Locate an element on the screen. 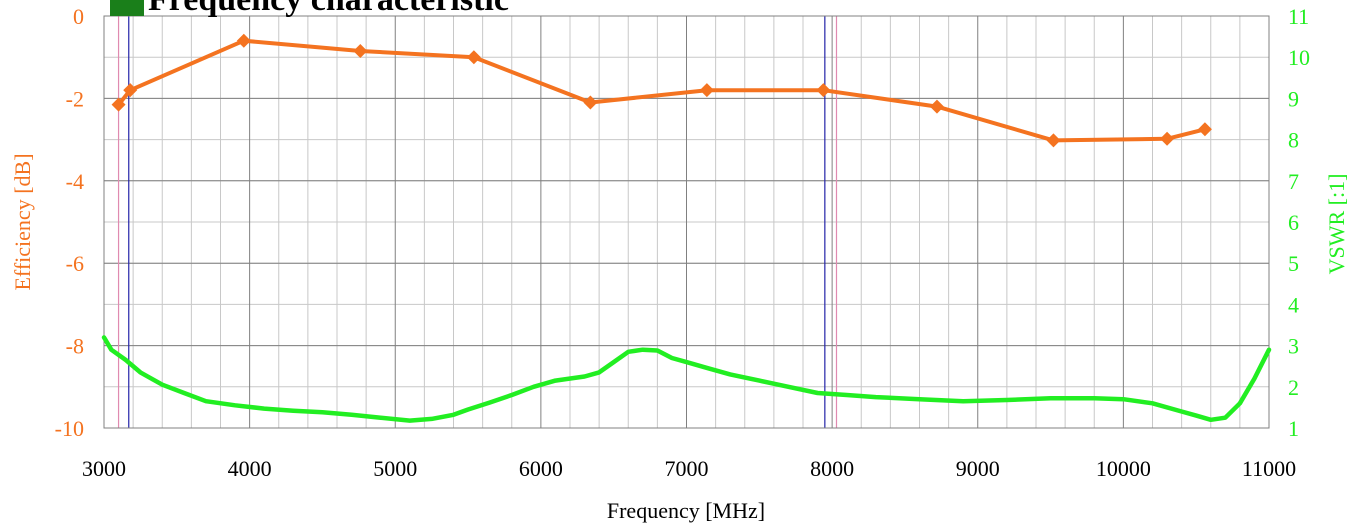  x-tick-label: 7000 is located at coordinates (687, 468).